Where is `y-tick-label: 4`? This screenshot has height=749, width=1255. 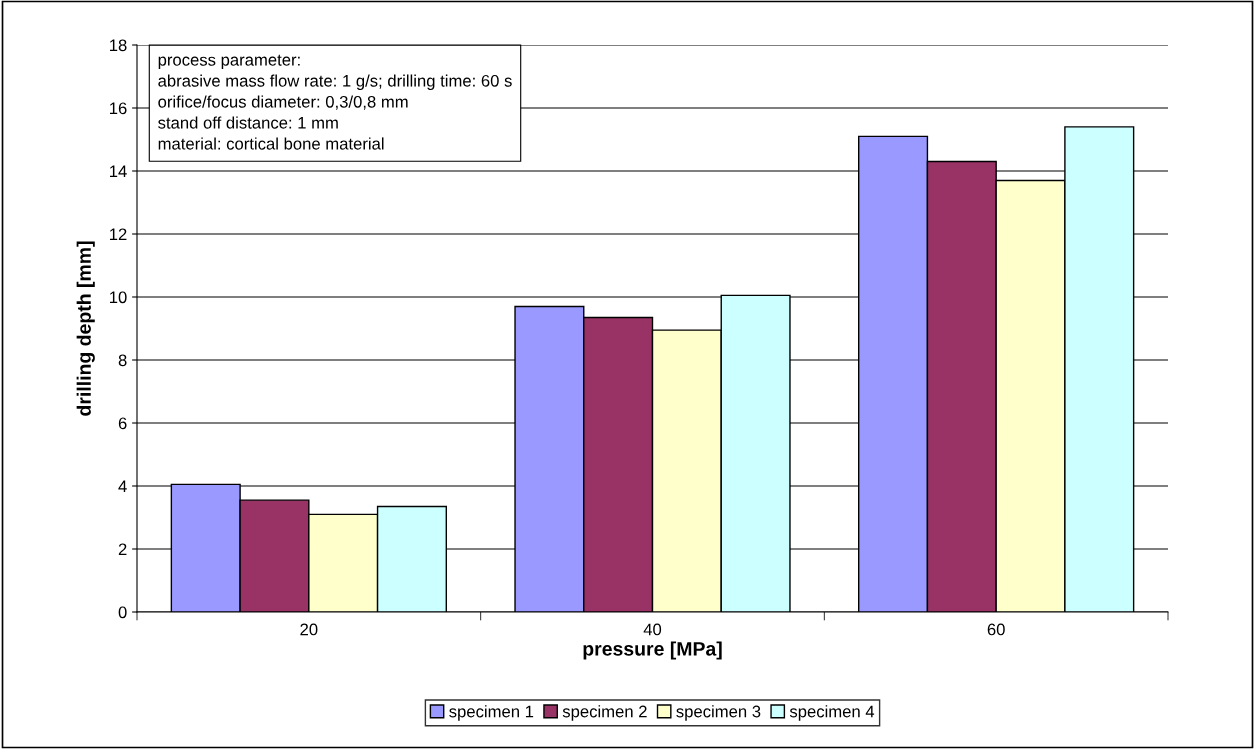
y-tick-label: 4 is located at coordinates (122, 486).